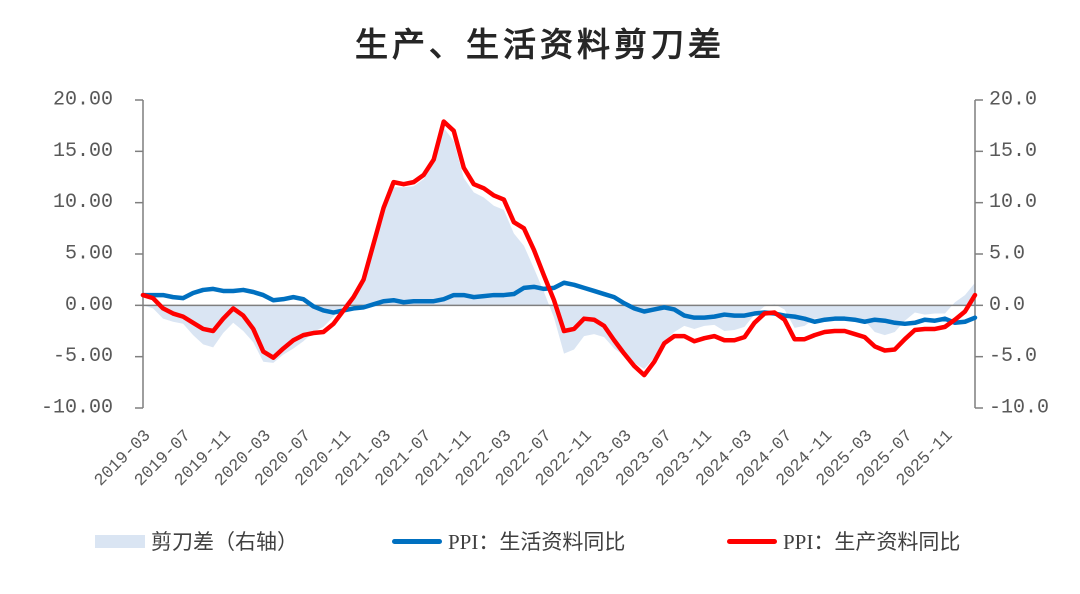  Describe the element at coordinates (1013, 202) in the screenshot. I see `y-right-tick-label: 10.0` at that location.